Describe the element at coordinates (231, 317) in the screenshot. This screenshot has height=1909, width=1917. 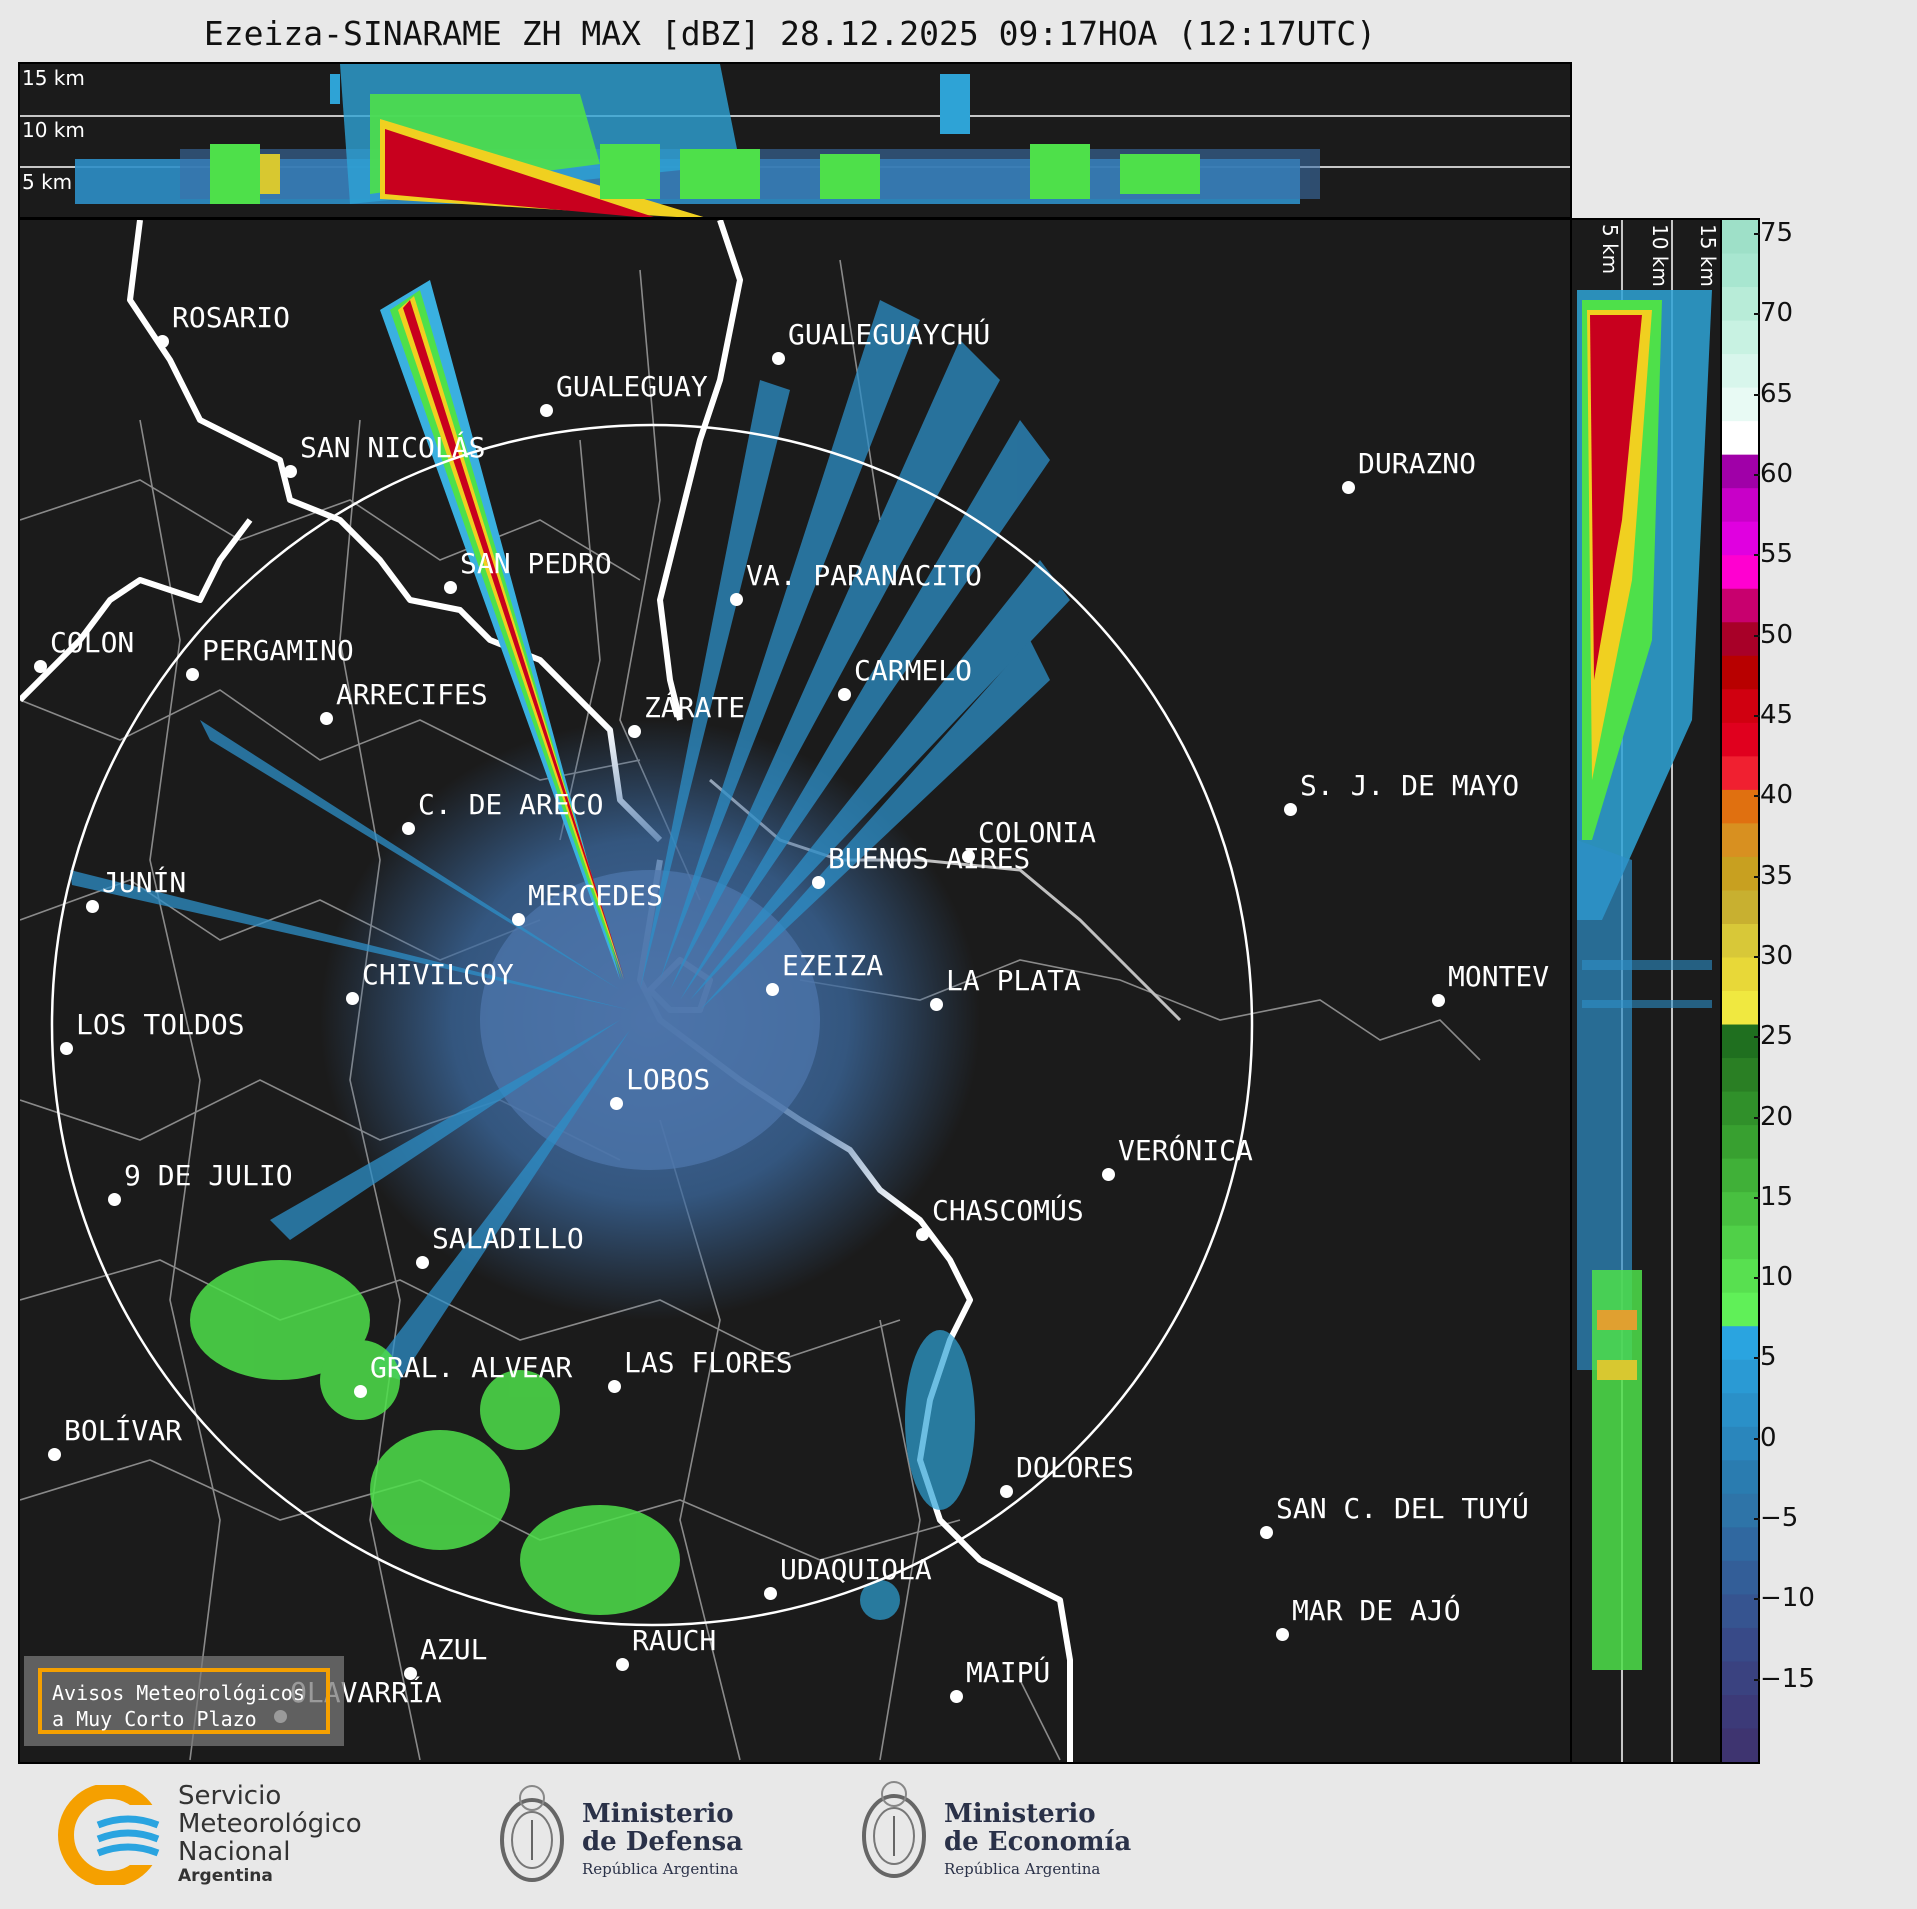
I see `city-label: ROSARIO` at that location.